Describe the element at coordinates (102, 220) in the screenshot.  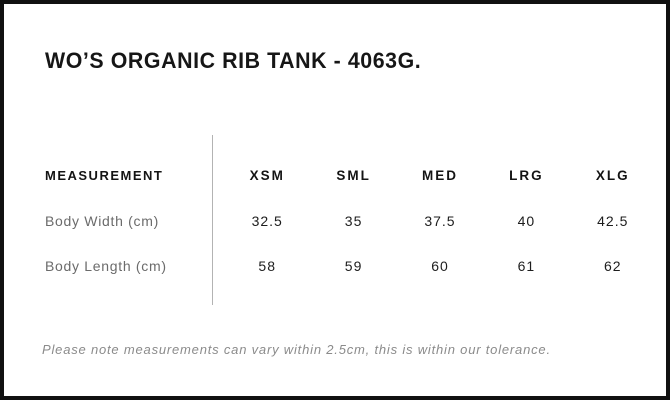
I see `row-label: Body Width (cm)` at that location.